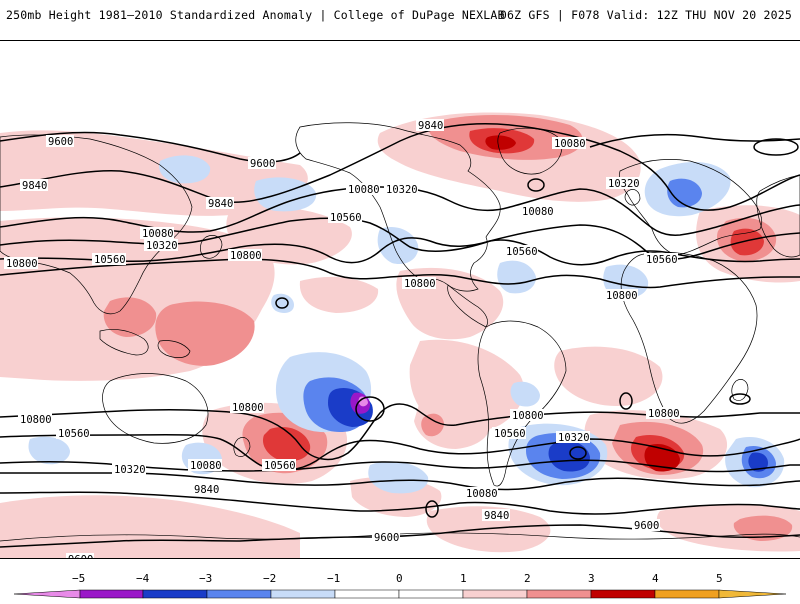 Image resolution: width=800 pixels, height=604 pixels. I want to click on coast-north-america, so click(398, 207).